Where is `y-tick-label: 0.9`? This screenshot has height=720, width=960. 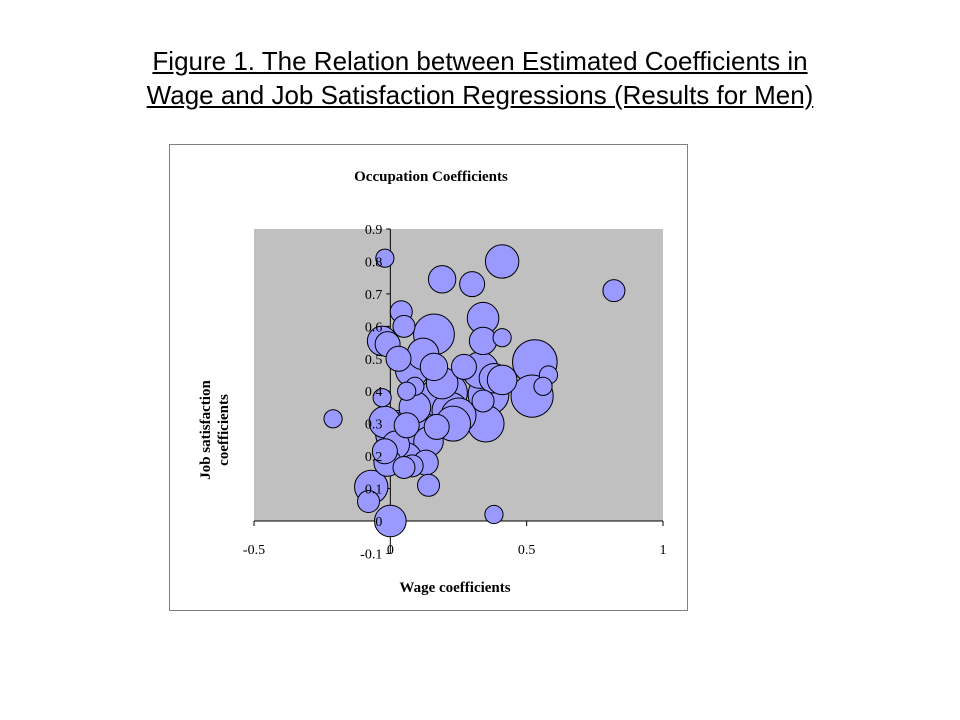 y-tick-label: 0.9 is located at coordinates (374, 230).